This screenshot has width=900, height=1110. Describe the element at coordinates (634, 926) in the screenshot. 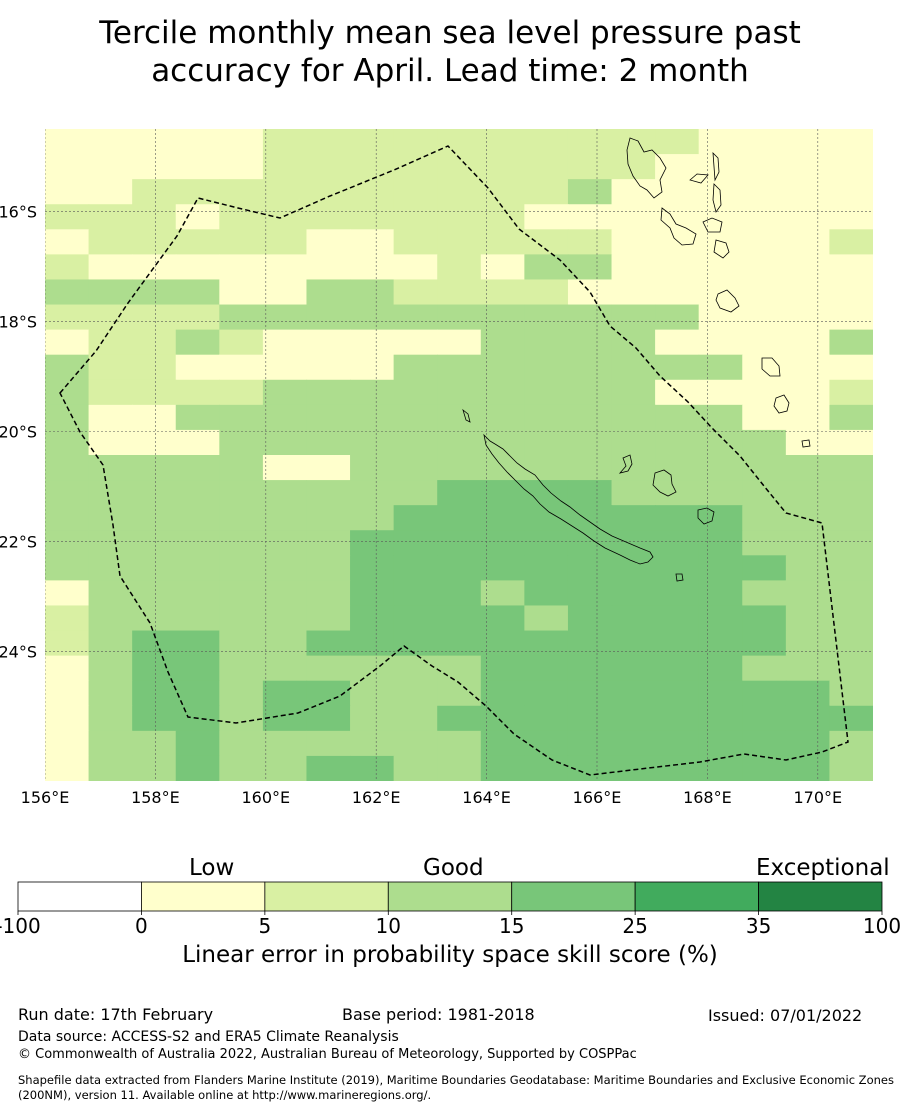

I see `colorbar-tick-label: 25` at that location.